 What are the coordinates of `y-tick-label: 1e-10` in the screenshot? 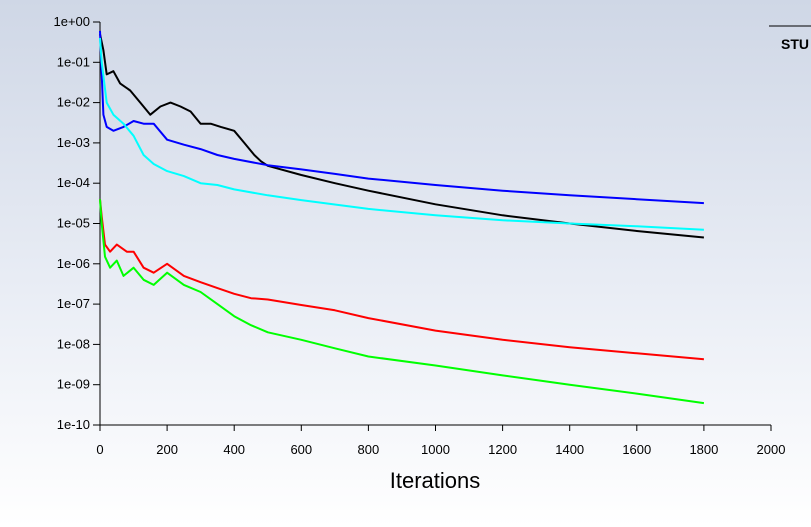 It's located at (73, 424).